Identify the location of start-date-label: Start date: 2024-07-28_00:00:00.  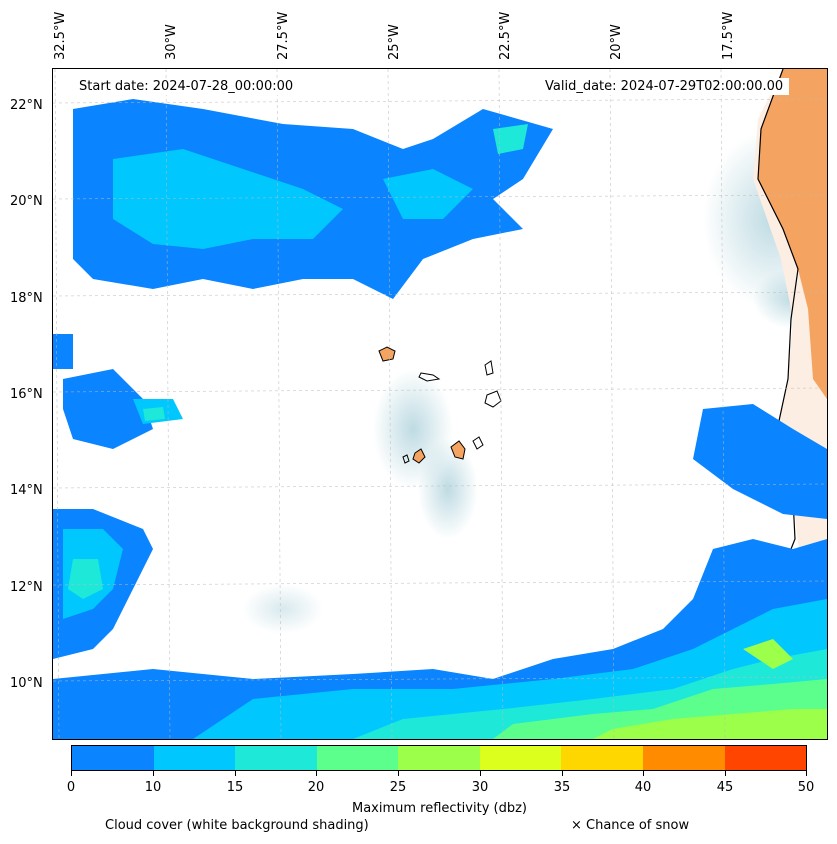
(186, 86).